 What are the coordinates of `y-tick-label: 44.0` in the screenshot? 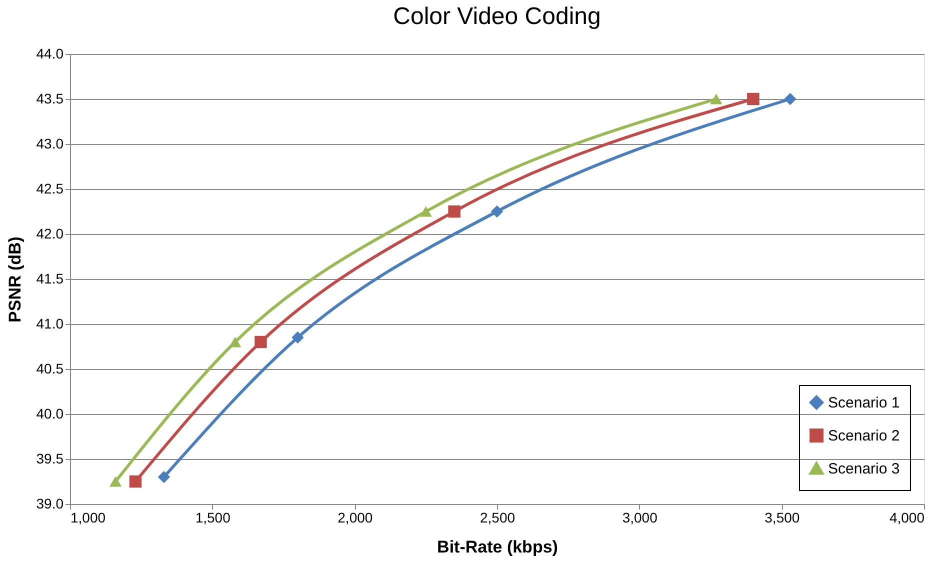 It's located at (50, 54).